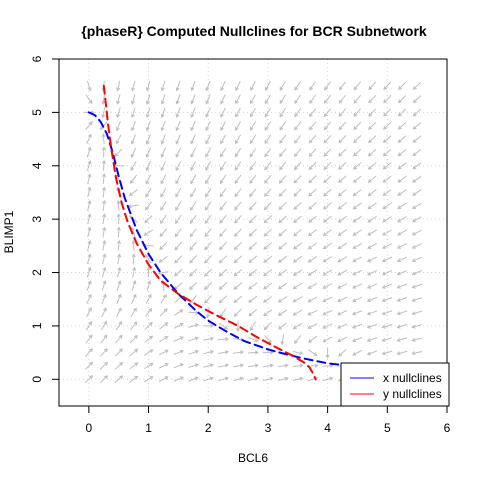 The image size is (480, 480). What do you see at coordinates (208, 428) in the screenshot?
I see `x-tick-label: 2` at bounding box center [208, 428].